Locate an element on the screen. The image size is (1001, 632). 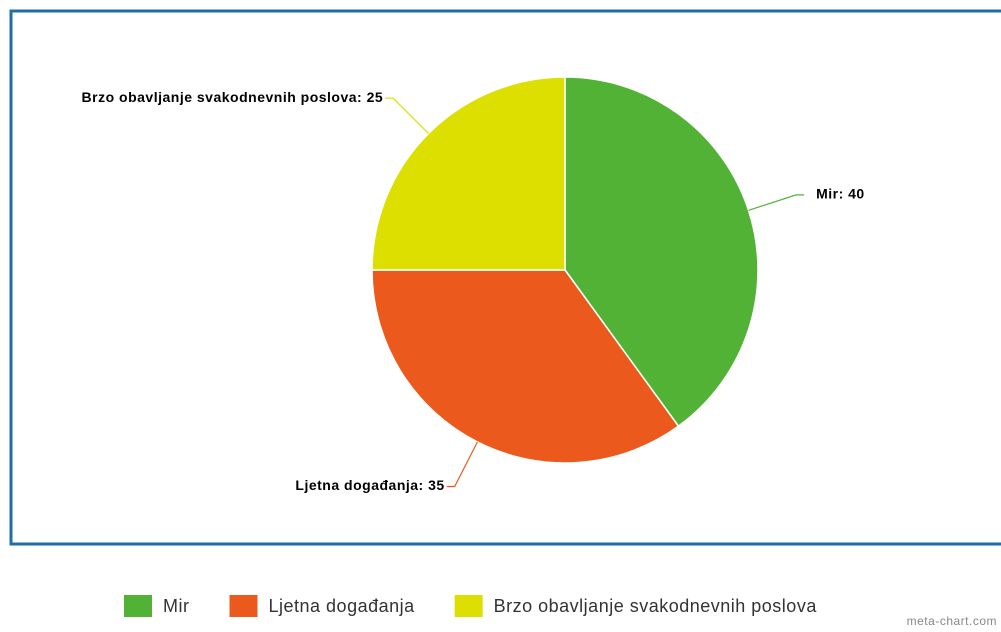
legend-label: Ljetna događanja is located at coordinates (342, 606).